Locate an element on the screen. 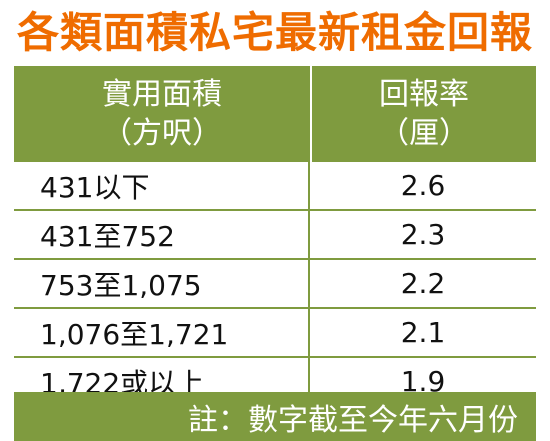  area-cell: 431至752 is located at coordinates (162, 234).